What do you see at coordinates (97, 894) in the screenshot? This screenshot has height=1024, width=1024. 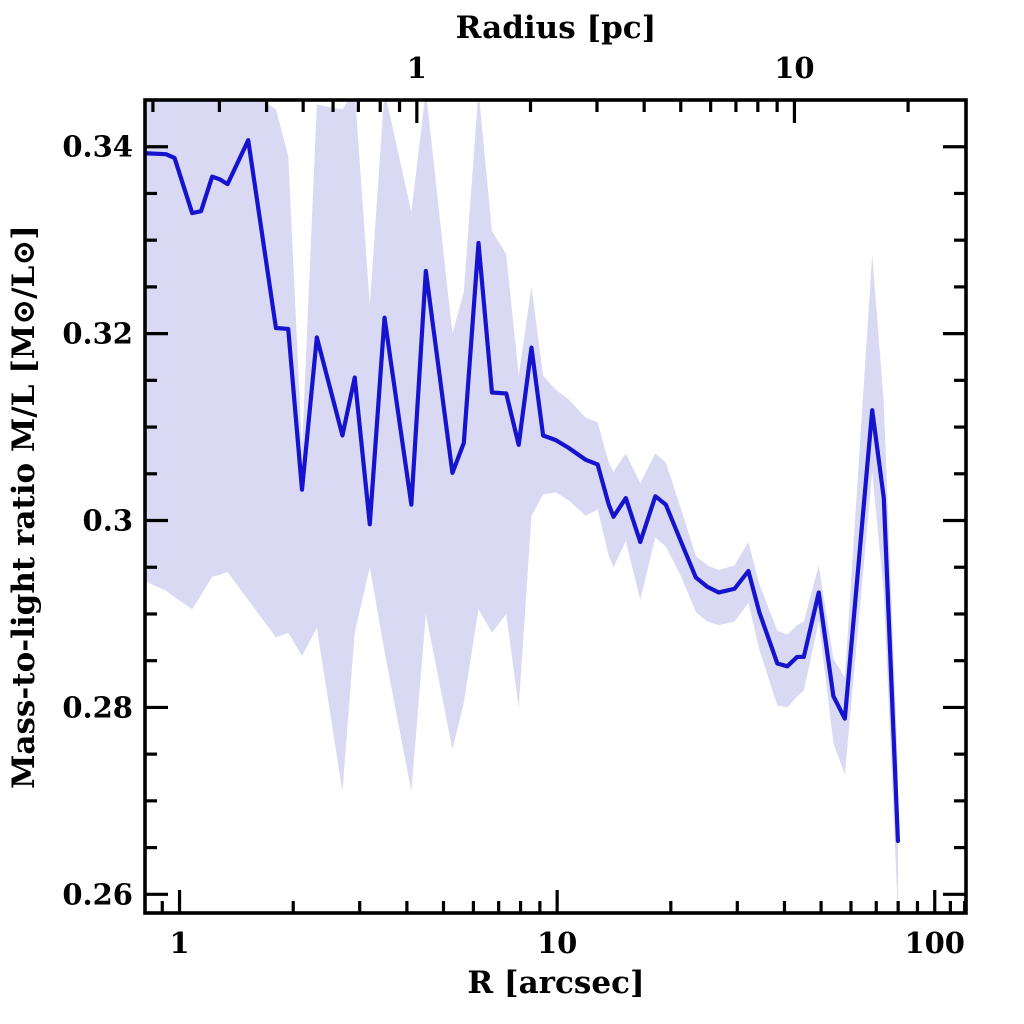 I see `y-tick-label: 0.26` at bounding box center [97, 894].